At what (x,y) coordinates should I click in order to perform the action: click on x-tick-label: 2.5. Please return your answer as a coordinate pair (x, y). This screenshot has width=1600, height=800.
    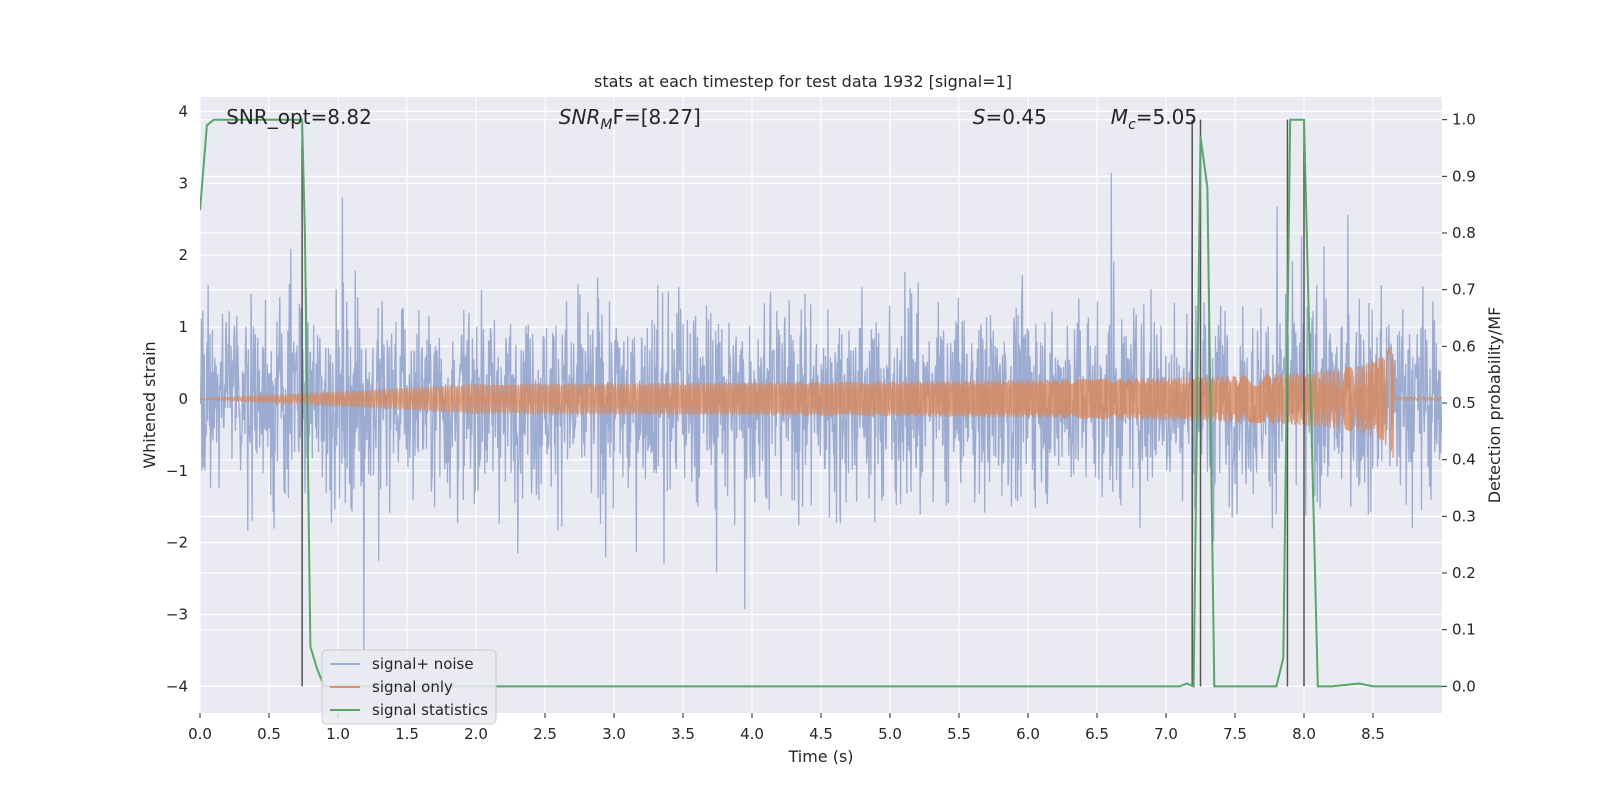
    Looking at the image, I should click on (545, 734).